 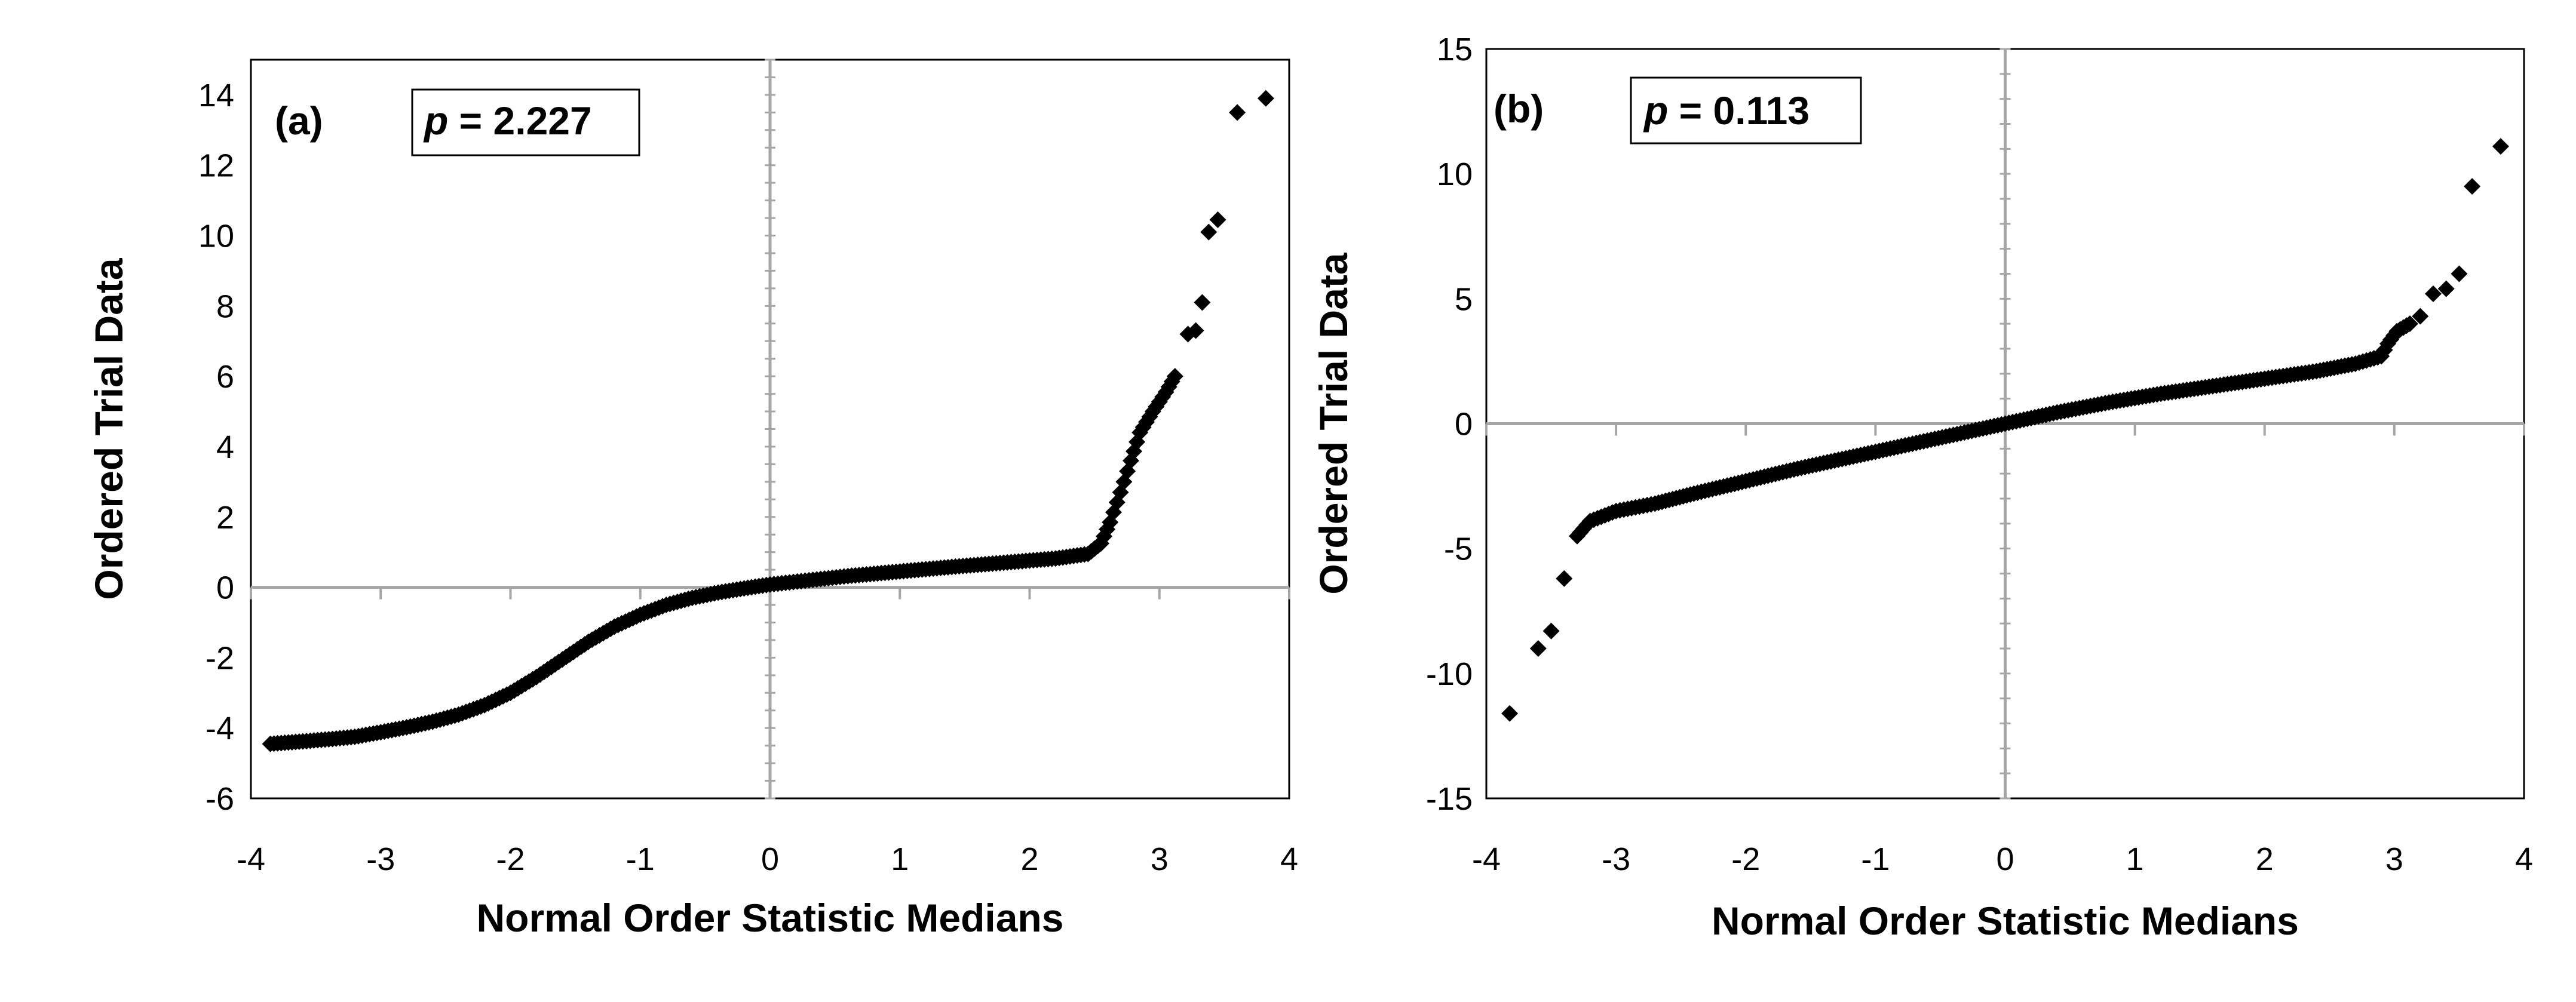 I want to click on y-tick-label: 15, so click(x=1455, y=49).